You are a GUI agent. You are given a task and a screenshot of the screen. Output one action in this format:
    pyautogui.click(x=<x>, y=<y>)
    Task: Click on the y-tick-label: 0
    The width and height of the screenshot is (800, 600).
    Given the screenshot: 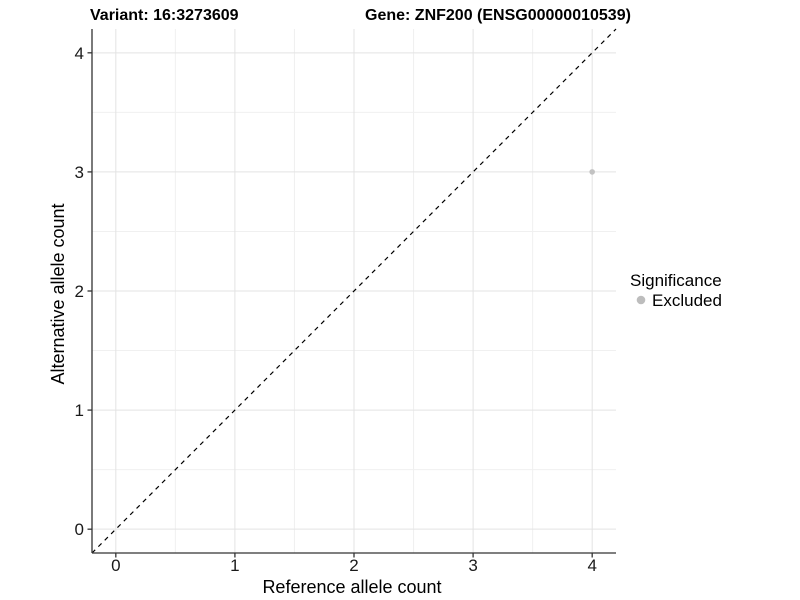 What is the action you would take?
    pyautogui.click(x=79, y=529)
    